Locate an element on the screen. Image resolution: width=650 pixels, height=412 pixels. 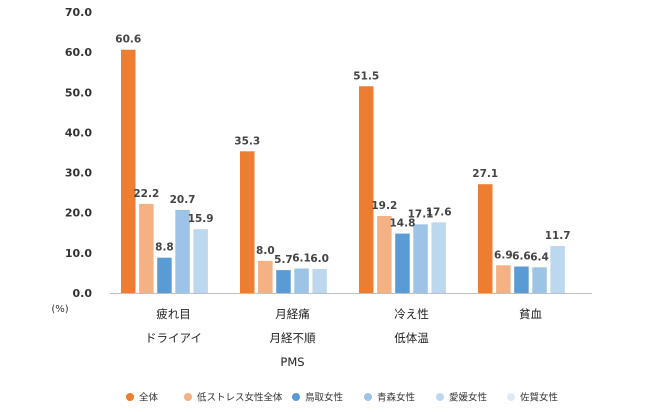
category-label: PMS is located at coordinates (292, 362).